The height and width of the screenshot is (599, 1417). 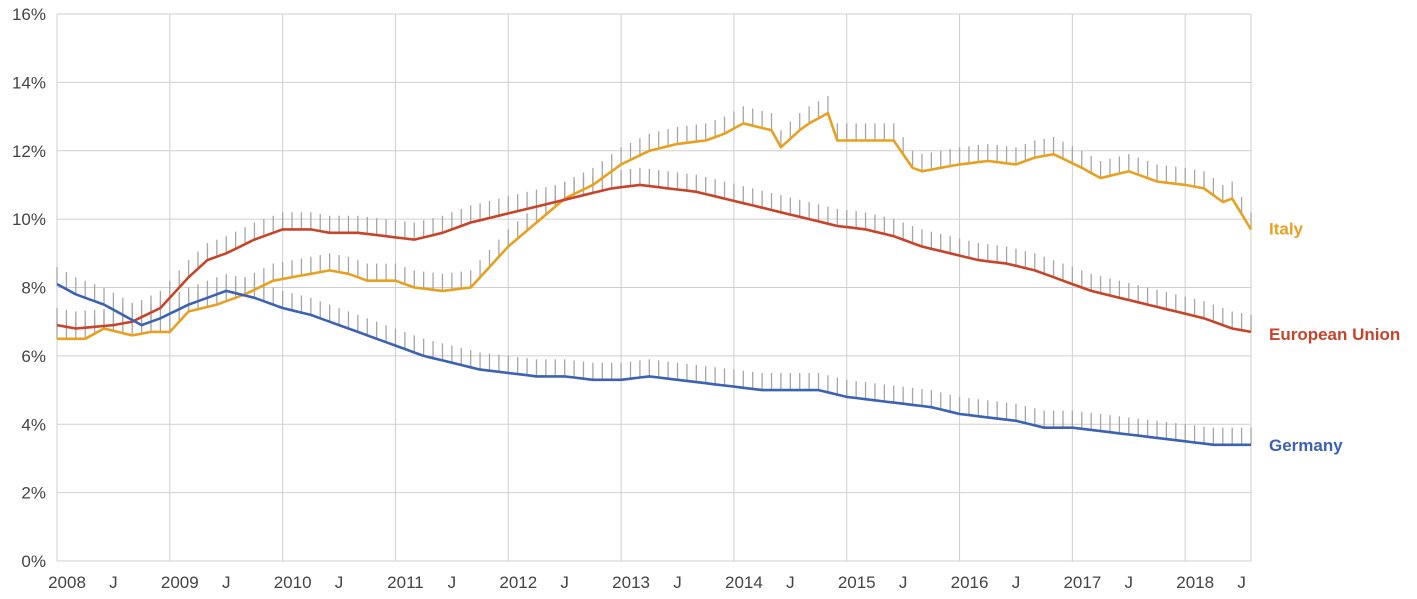 I want to click on x-tick-label: 2016, so click(x=970, y=582).